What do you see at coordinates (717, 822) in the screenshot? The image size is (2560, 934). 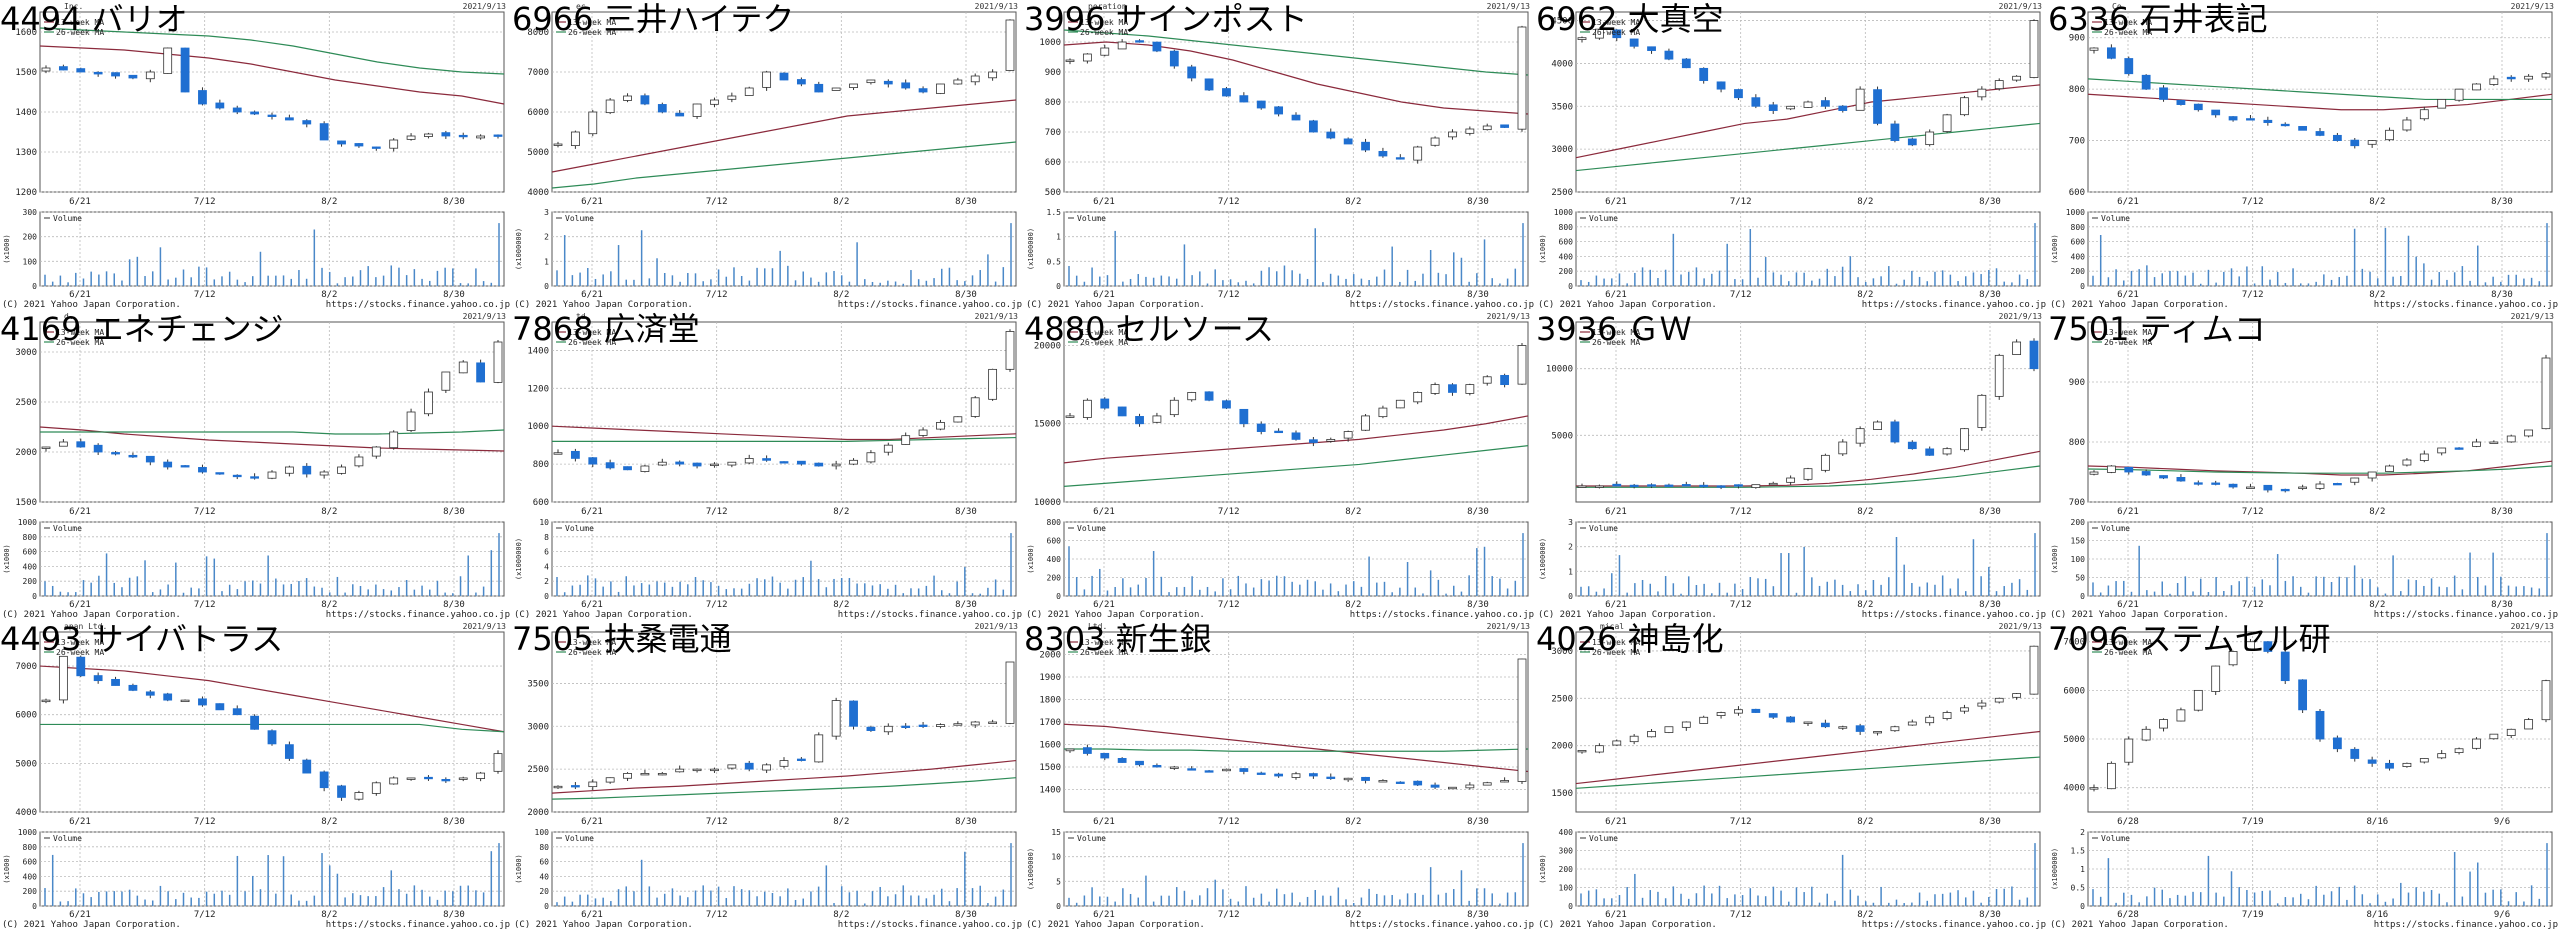 I see `x-tick-label: 7/12` at bounding box center [717, 822].